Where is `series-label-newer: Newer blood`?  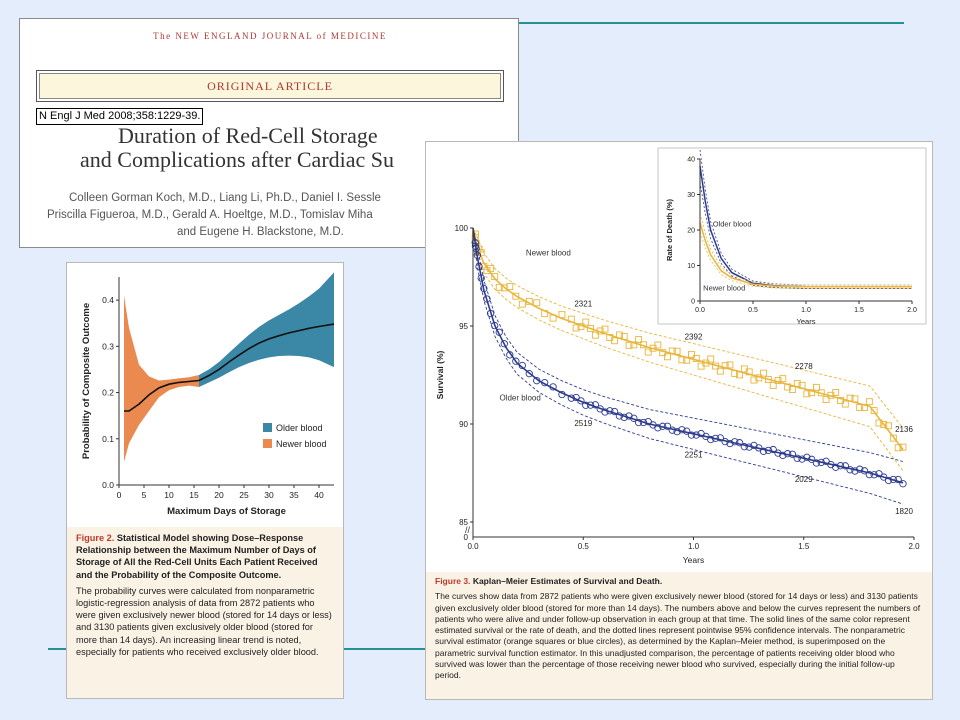
series-label-newer: Newer blood is located at coordinates (548, 252).